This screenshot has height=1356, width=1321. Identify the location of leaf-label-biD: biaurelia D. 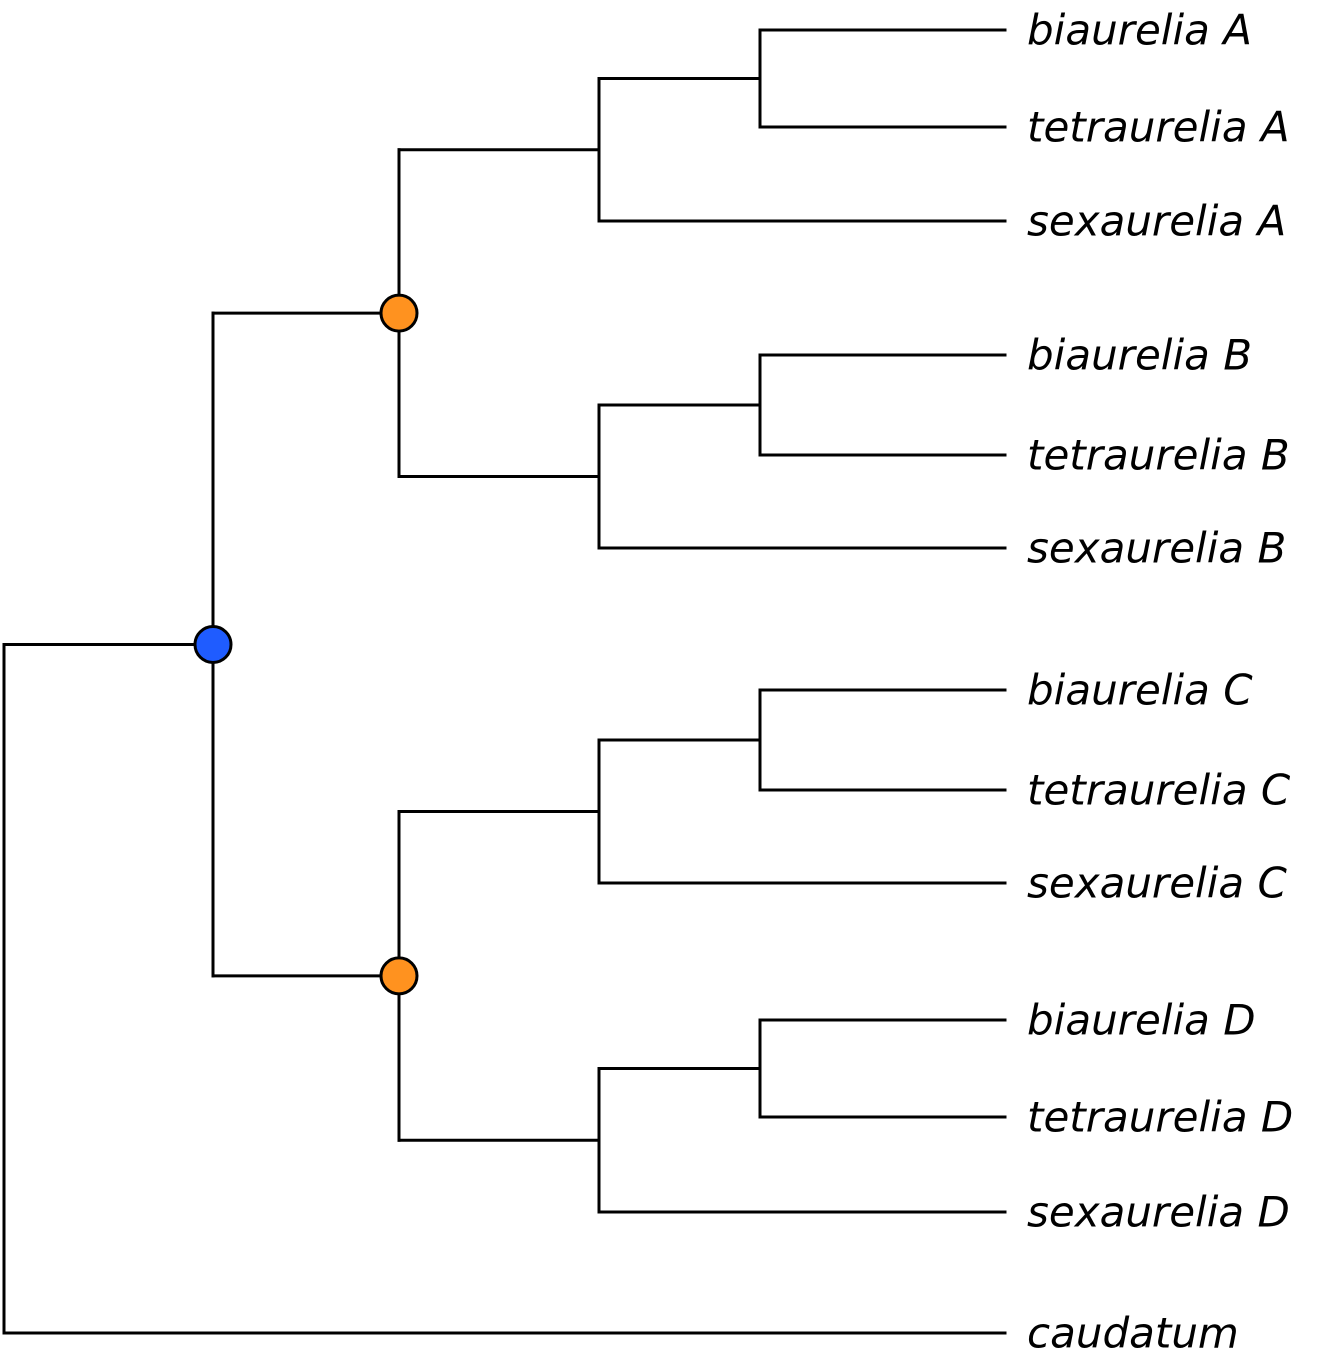
(1141, 1020).